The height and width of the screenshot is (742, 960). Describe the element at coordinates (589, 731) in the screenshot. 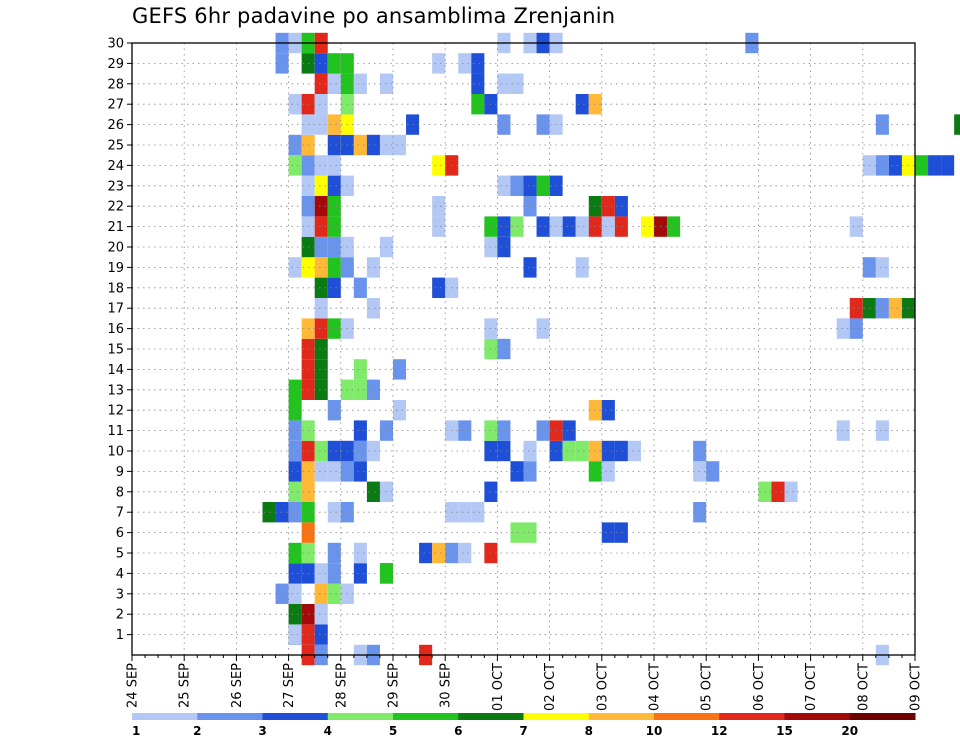

I see `legend-label: 8` at that location.